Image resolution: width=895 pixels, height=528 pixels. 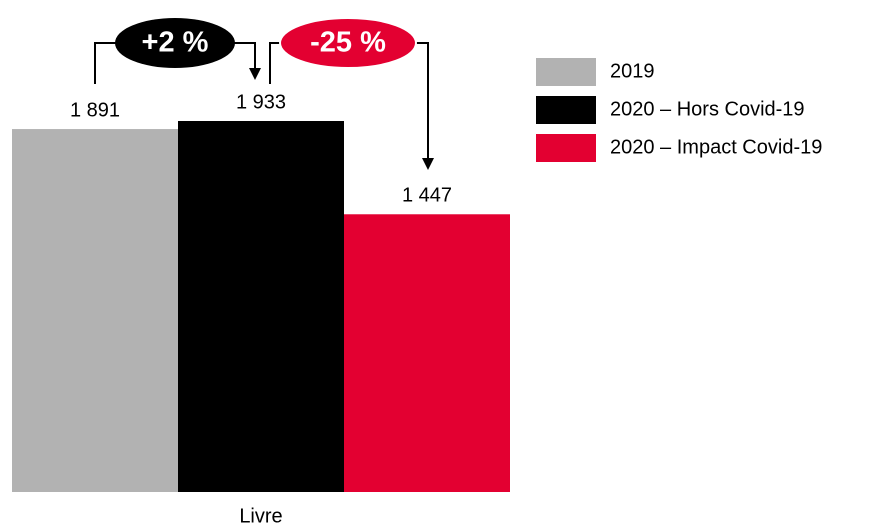 I want to click on legend-label: 2020 – Hors Covid-19, so click(x=707, y=109).